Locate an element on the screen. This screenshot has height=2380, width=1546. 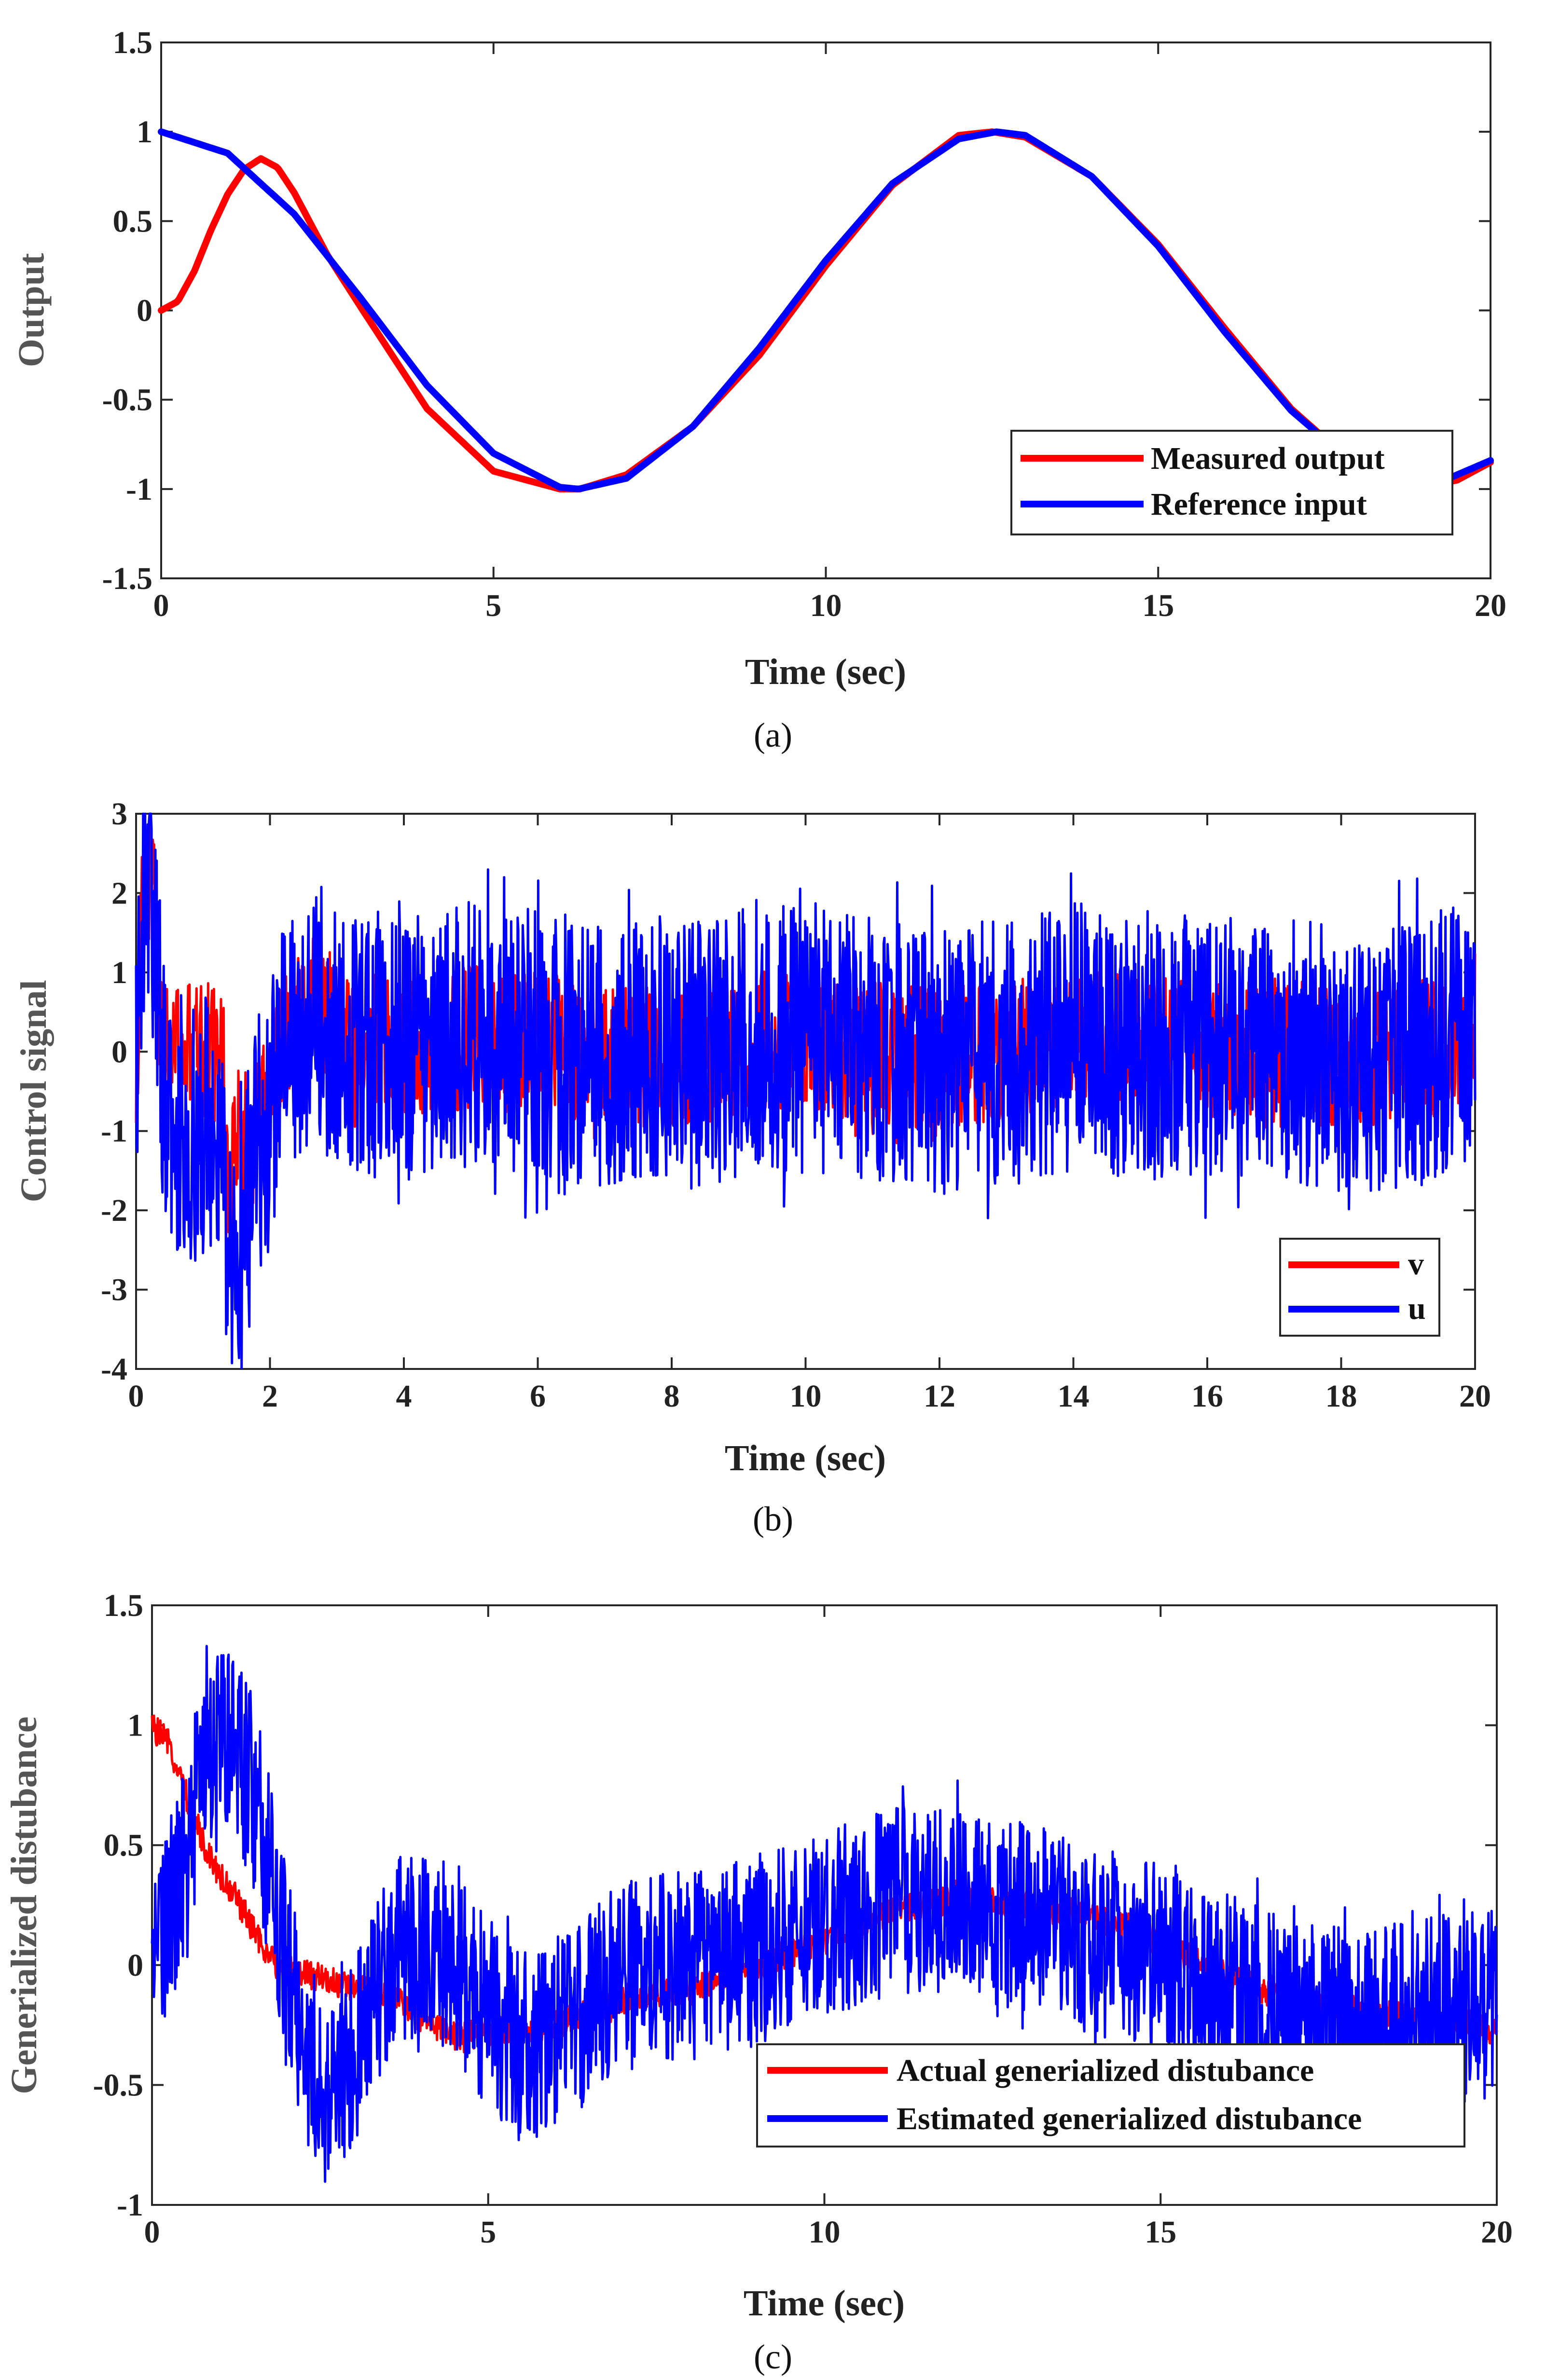
legend-label-estimated: Estimated generialized distubance is located at coordinates (1129, 2119).